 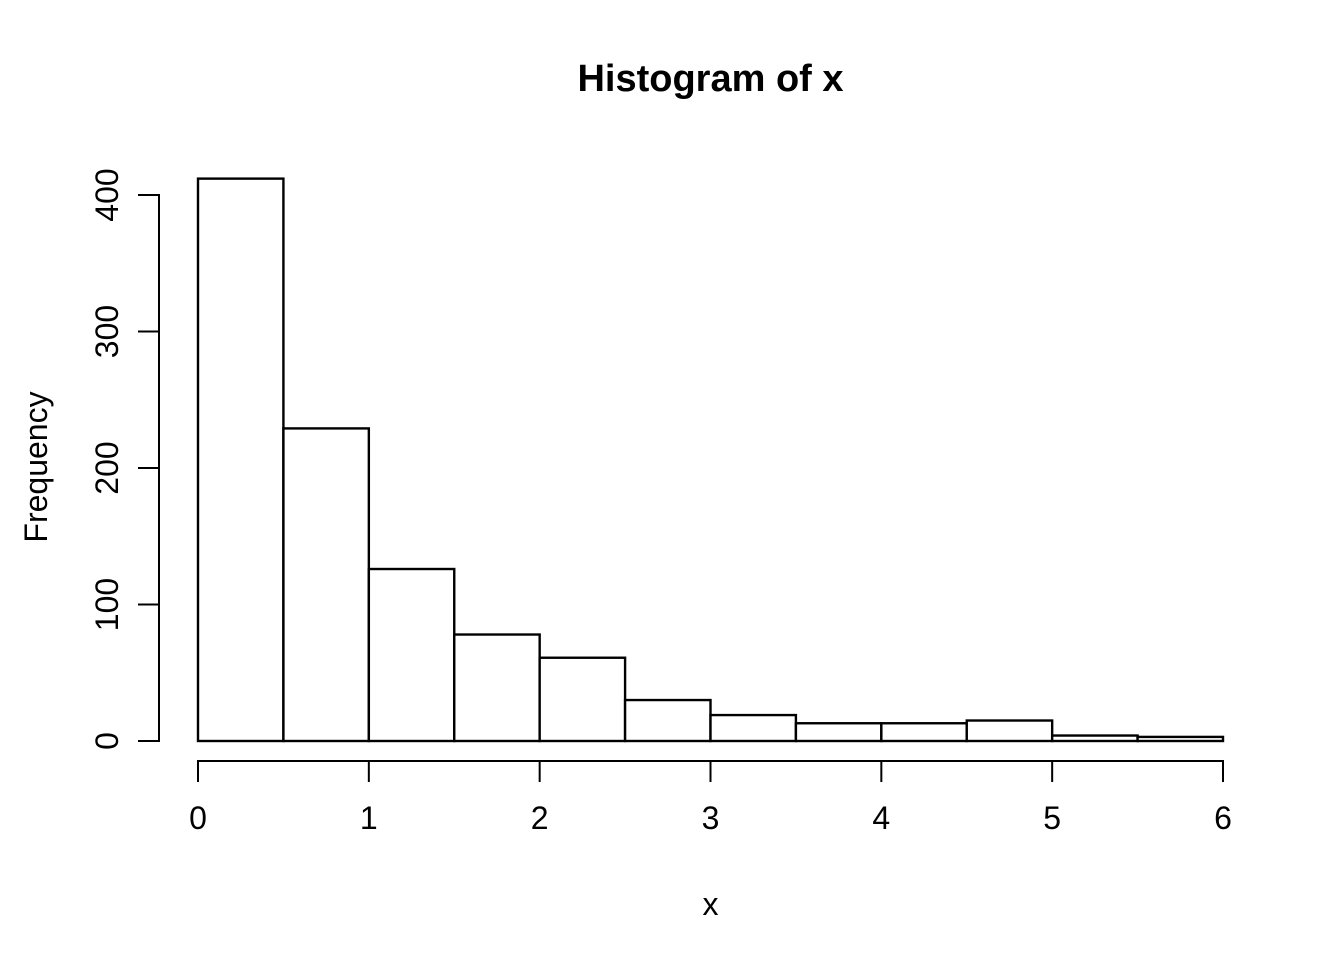 What do you see at coordinates (198, 818) in the screenshot?
I see `x-tick-label: 0` at bounding box center [198, 818].